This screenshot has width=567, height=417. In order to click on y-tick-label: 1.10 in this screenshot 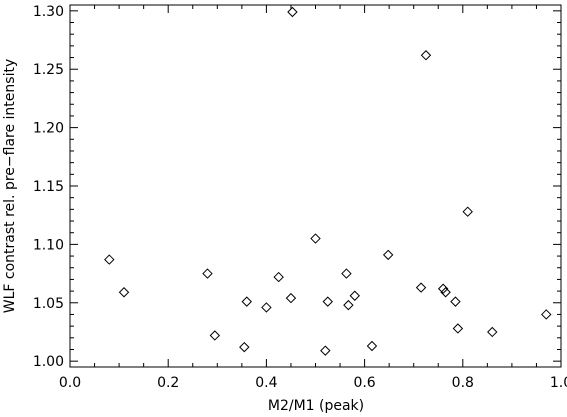, I will do `click(48, 245)`.